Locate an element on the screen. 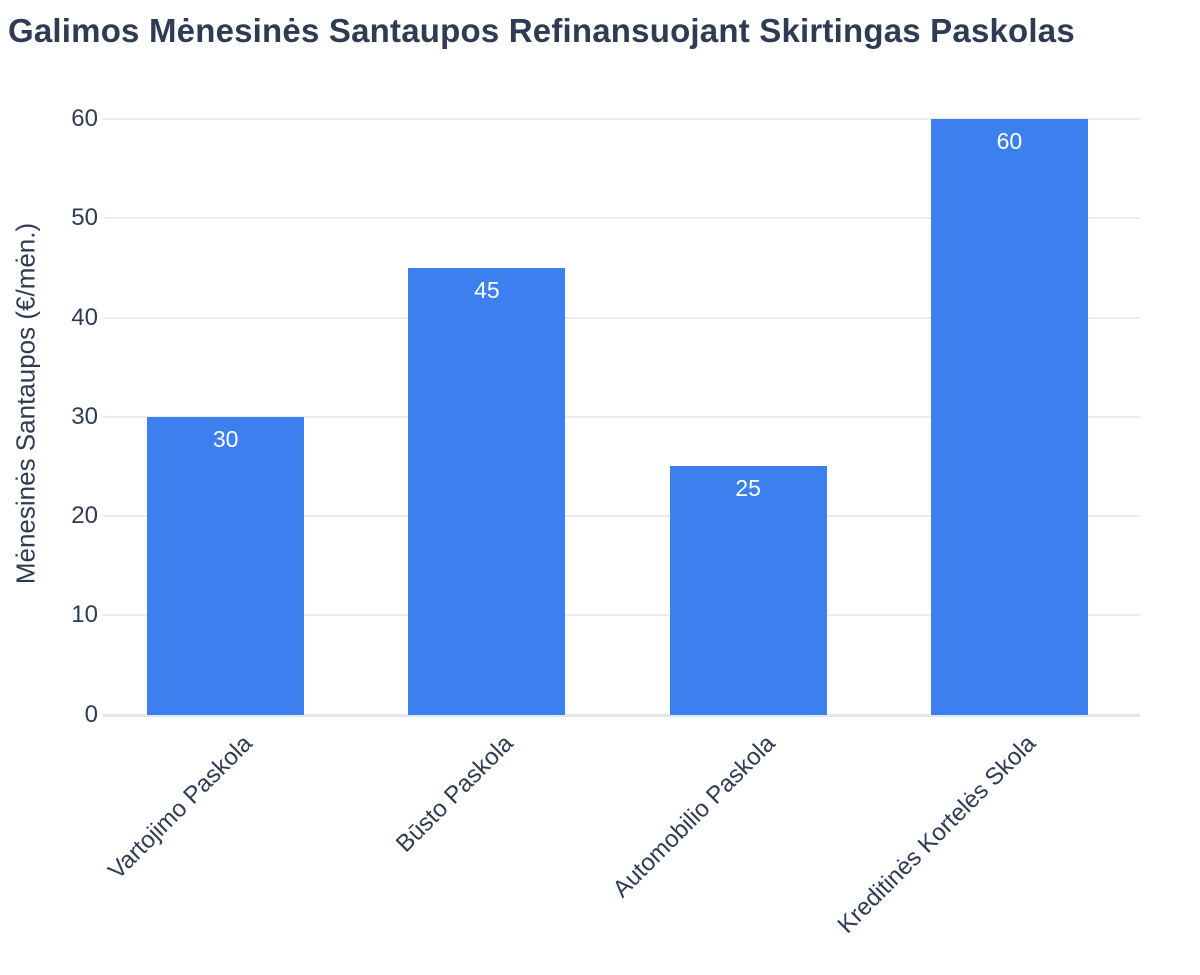 The width and height of the screenshot is (1200, 975). y-tick-label-20: 20 is located at coordinates (84, 515).